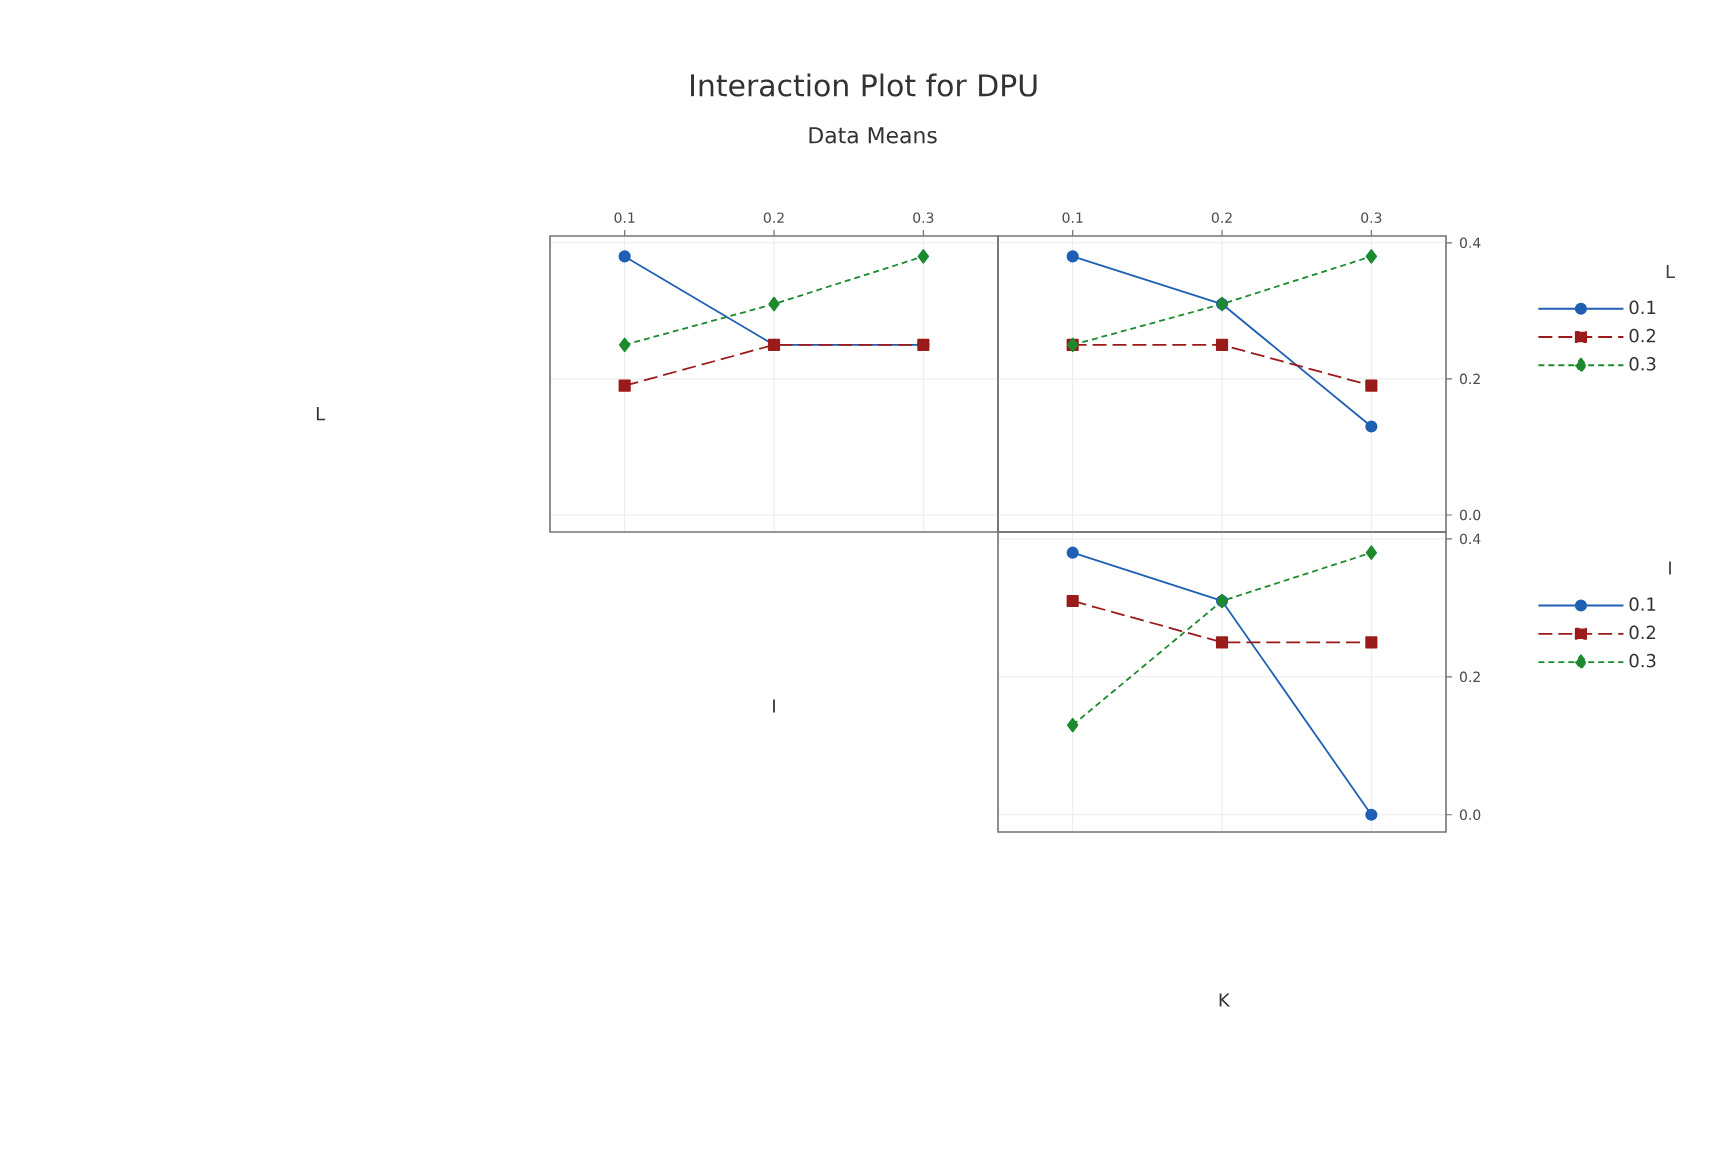 The width and height of the screenshot is (1718, 1156). What do you see at coordinates (873, 135) in the screenshot?
I see `chart-subtitle: Data Means` at bounding box center [873, 135].